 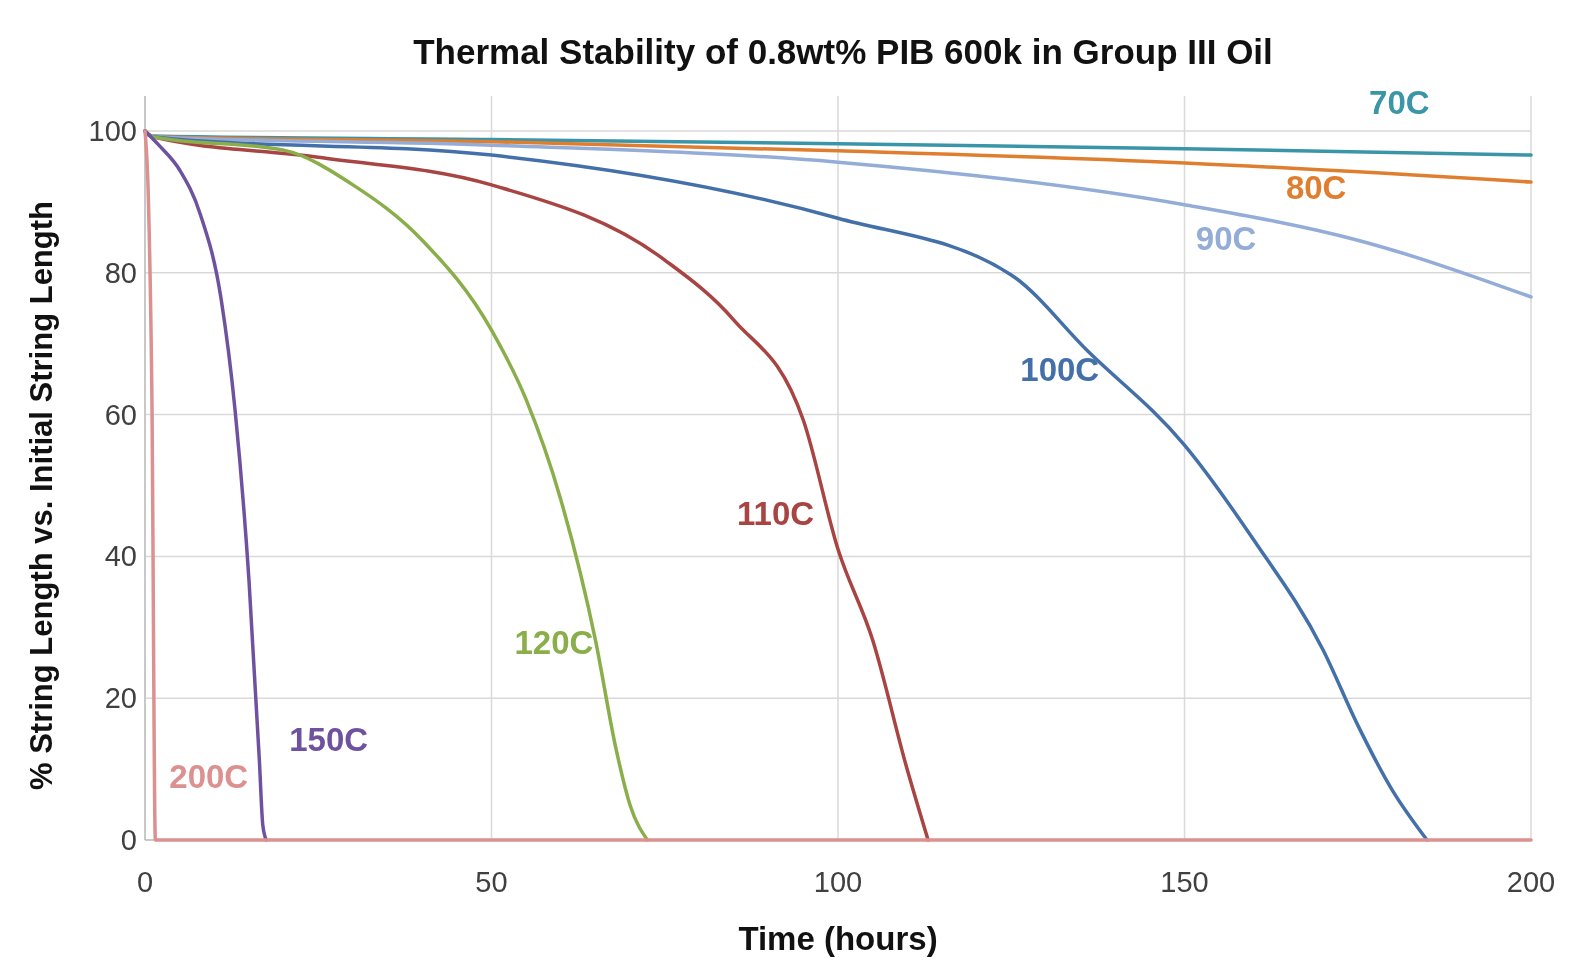 What do you see at coordinates (1316, 187) in the screenshot?
I see `series-label: 80C` at bounding box center [1316, 187].